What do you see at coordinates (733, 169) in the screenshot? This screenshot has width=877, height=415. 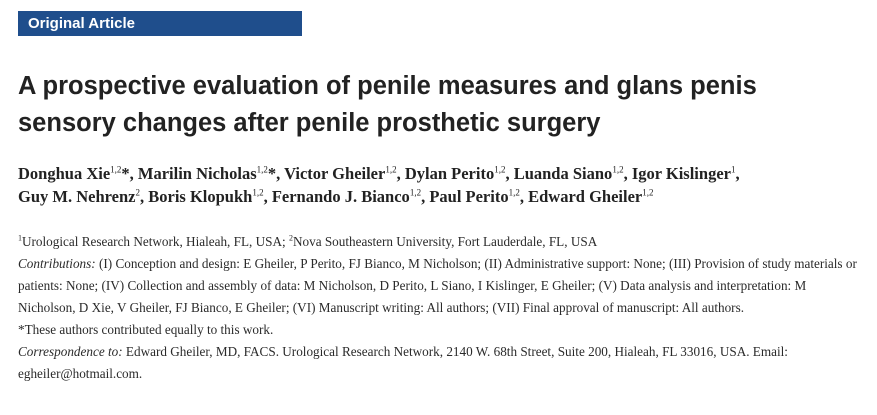 I see `author-affiliation: 1` at bounding box center [733, 169].